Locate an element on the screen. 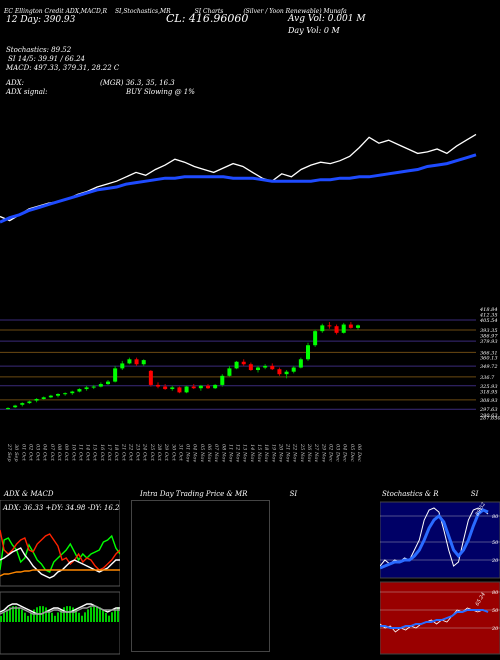 The image size is (500, 660). stoch-title-text: Stochastics & R is located at coordinates (410, 494).